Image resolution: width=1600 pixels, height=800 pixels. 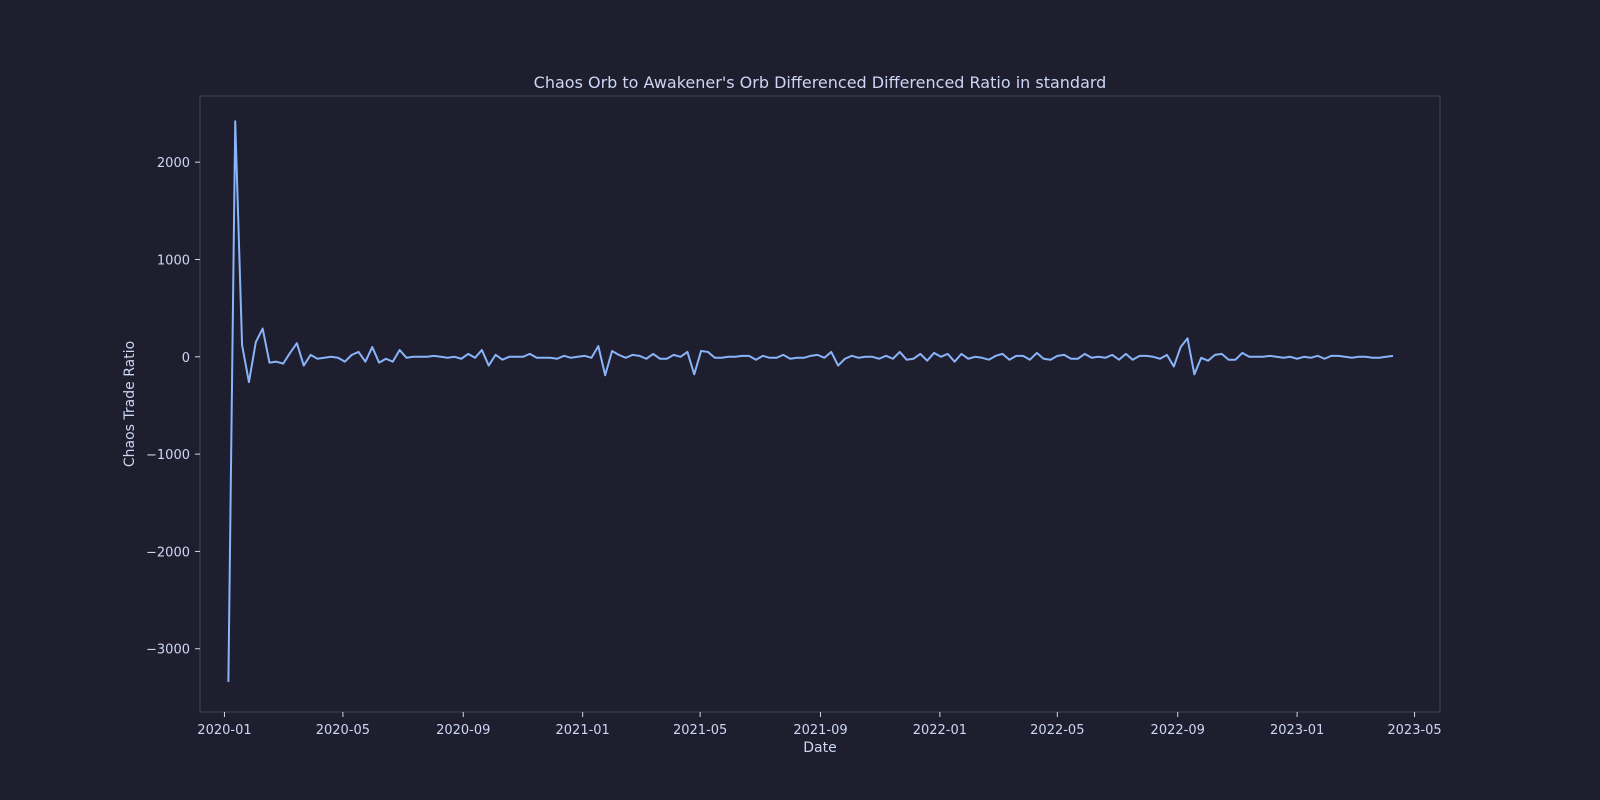 What do you see at coordinates (700, 730) in the screenshot?
I see `x-tick-label: 2021-05` at bounding box center [700, 730].